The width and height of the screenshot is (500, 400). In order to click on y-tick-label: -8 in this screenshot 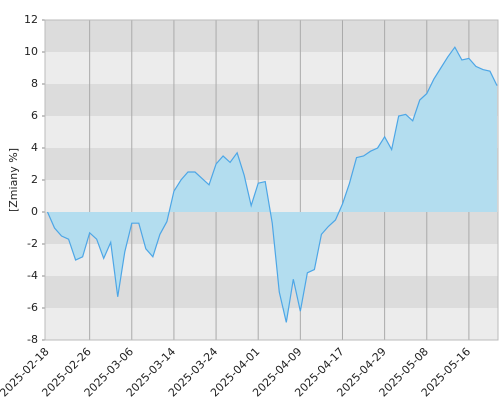, I will do `click(32, 339)`.